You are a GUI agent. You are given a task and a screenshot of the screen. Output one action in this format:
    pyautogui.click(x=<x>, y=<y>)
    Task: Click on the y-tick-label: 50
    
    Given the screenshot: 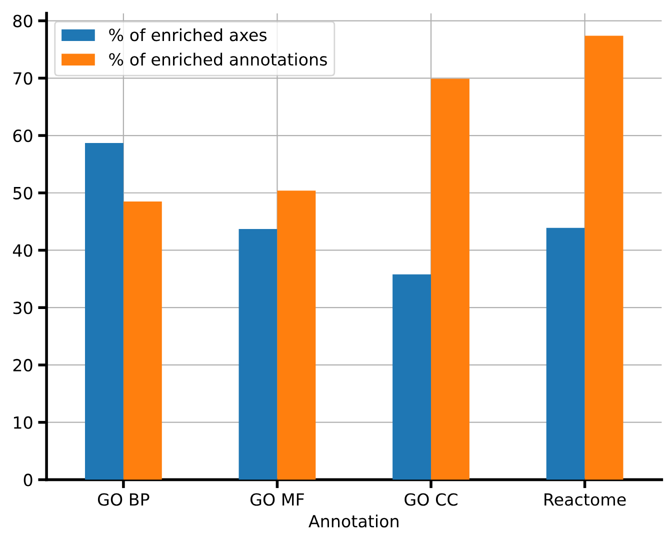 What is the action you would take?
    pyautogui.click(x=22, y=193)
    